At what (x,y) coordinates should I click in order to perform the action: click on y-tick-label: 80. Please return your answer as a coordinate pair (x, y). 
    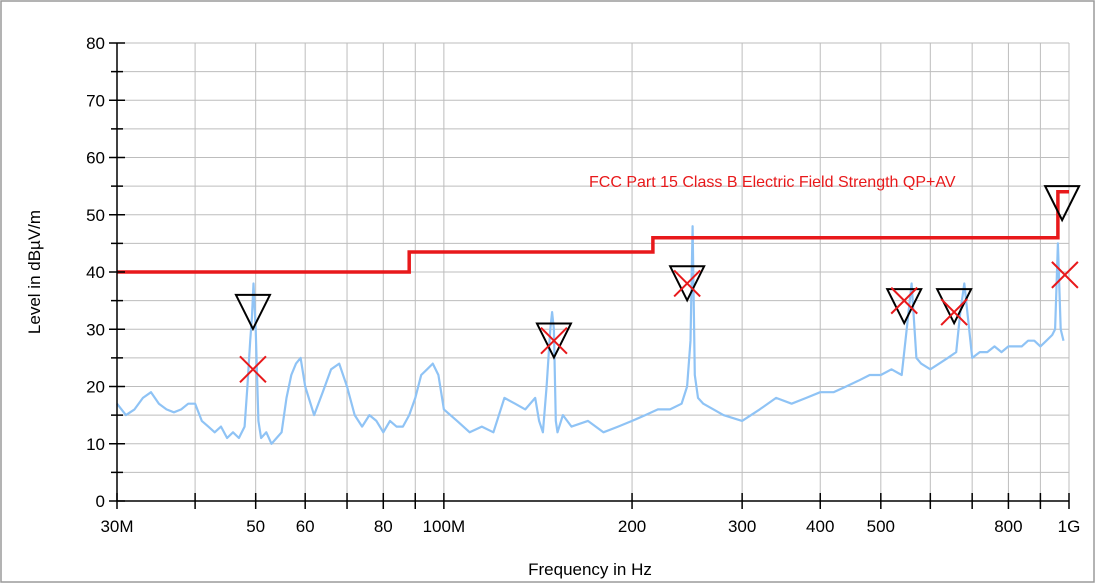
    Looking at the image, I should click on (95, 43).